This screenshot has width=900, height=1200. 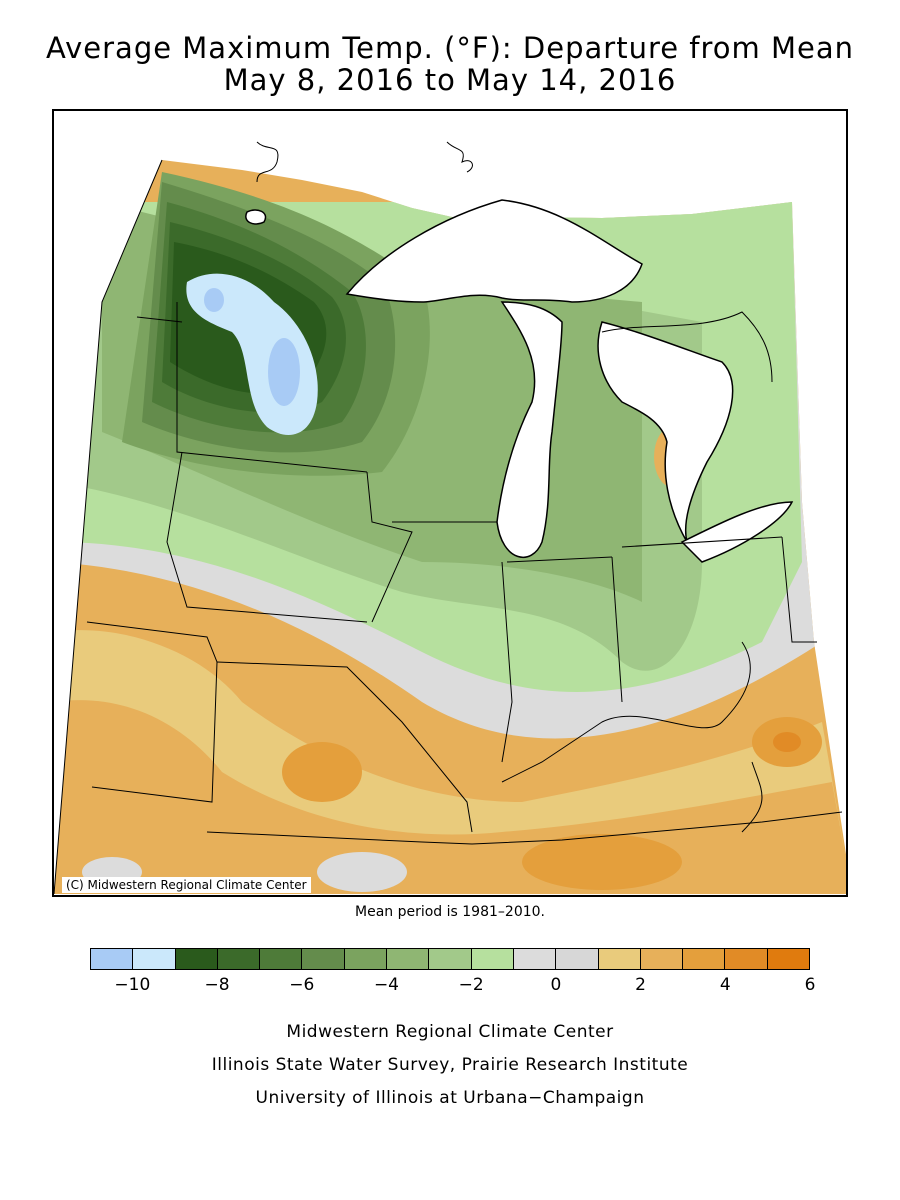 I want to click on legend-tick-label: −10, so click(x=132, y=985).